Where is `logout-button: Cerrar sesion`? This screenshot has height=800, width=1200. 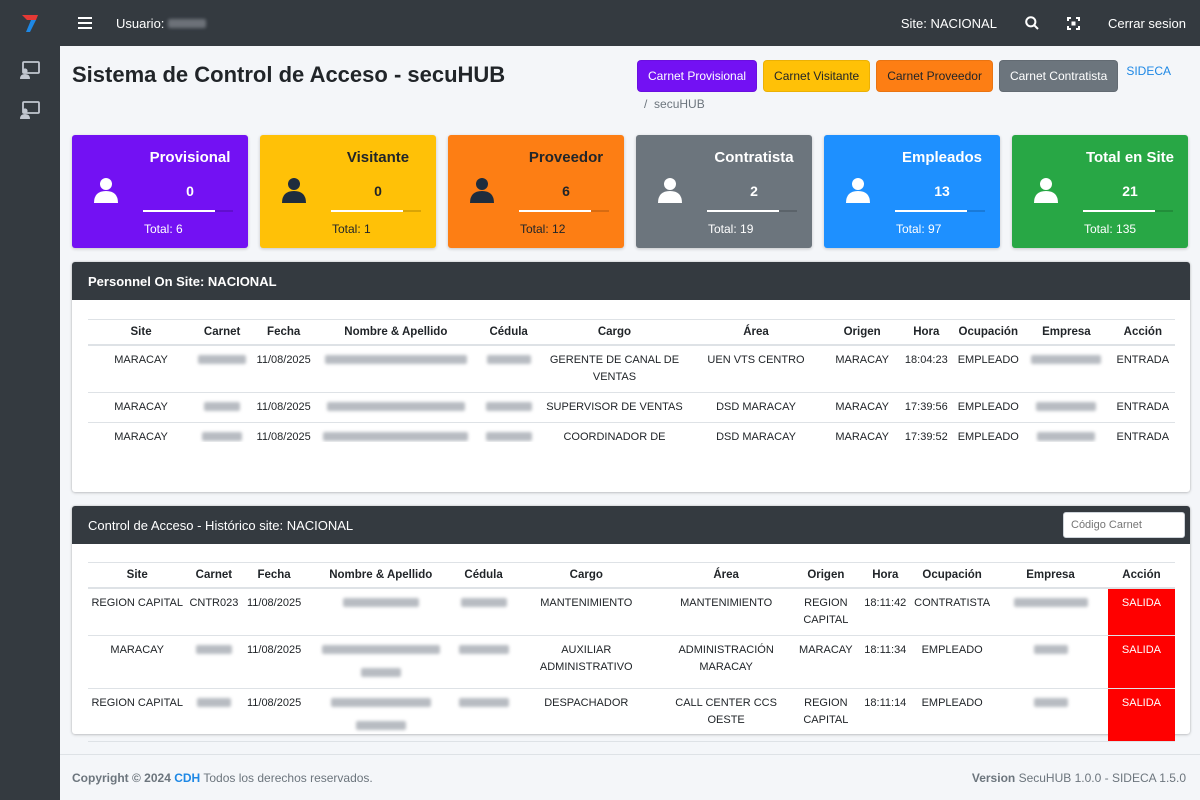
logout-button: Cerrar sesion is located at coordinates (1147, 23).